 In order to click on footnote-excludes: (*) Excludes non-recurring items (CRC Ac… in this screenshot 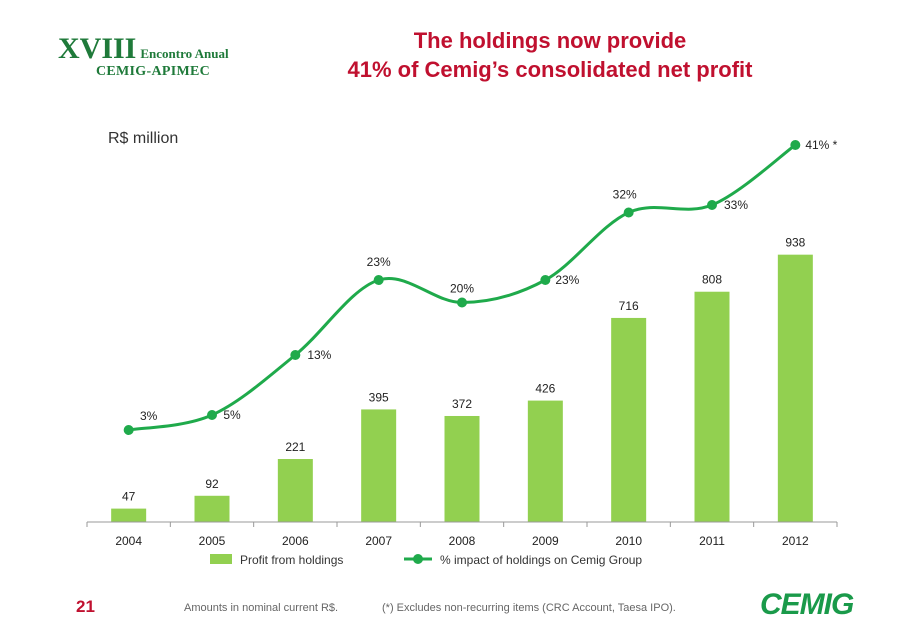, I will do `click(529, 608)`.